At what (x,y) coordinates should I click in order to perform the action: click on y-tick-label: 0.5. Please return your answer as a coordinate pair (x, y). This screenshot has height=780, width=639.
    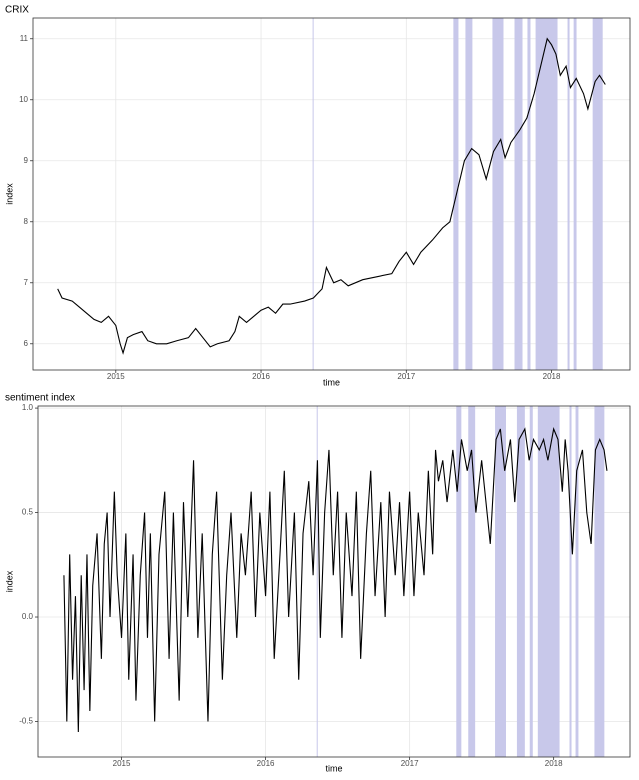
    Looking at the image, I should click on (28, 512).